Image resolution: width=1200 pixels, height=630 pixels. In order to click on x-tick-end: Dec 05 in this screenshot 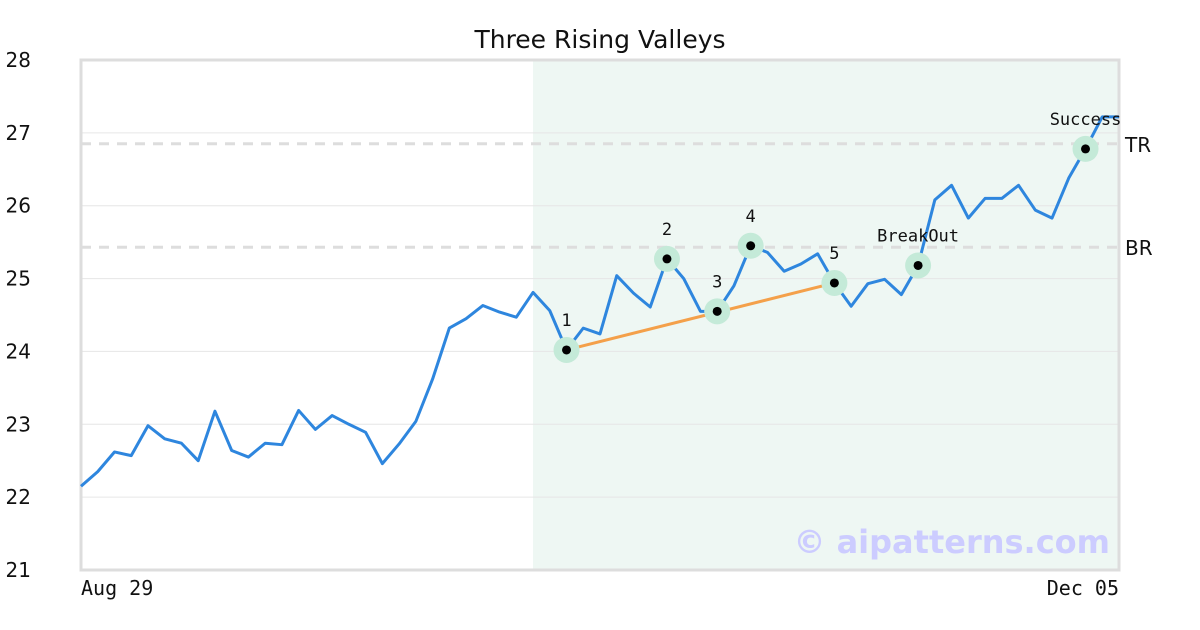, I will do `click(1083, 588)`.